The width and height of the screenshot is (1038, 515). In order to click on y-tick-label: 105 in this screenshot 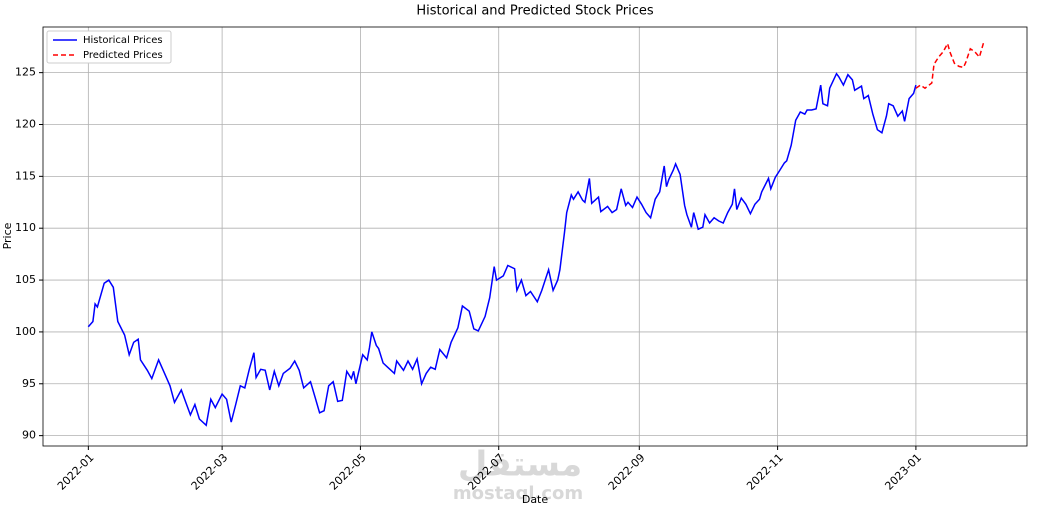, I will do `click(25, 279)`.